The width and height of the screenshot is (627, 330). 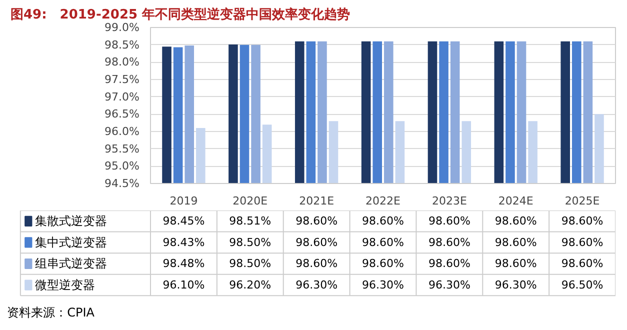 I want to click on y-tick-label: 95.5%, so click(x=122, y=149).